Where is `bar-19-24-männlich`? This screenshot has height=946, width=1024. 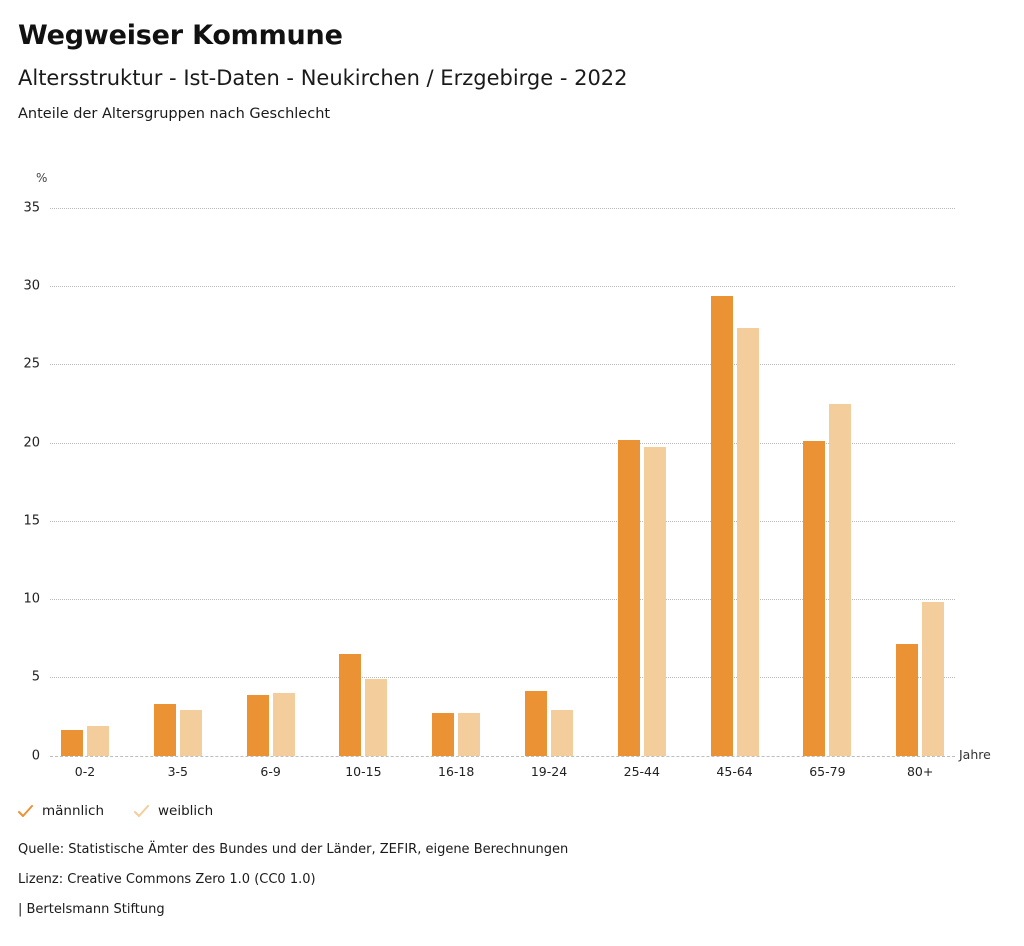 bar-19-24-männlich is located at coordinates (536, 723).